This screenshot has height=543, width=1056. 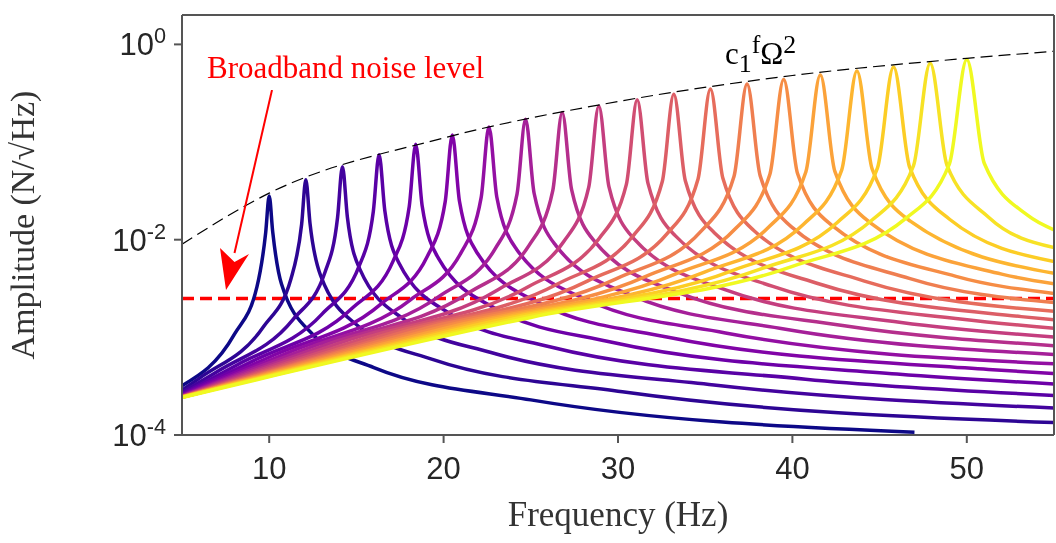 I want to click on series-label: c$_{1}$$^{f}$Ω$^{2}$, so click(x=761, y=54).